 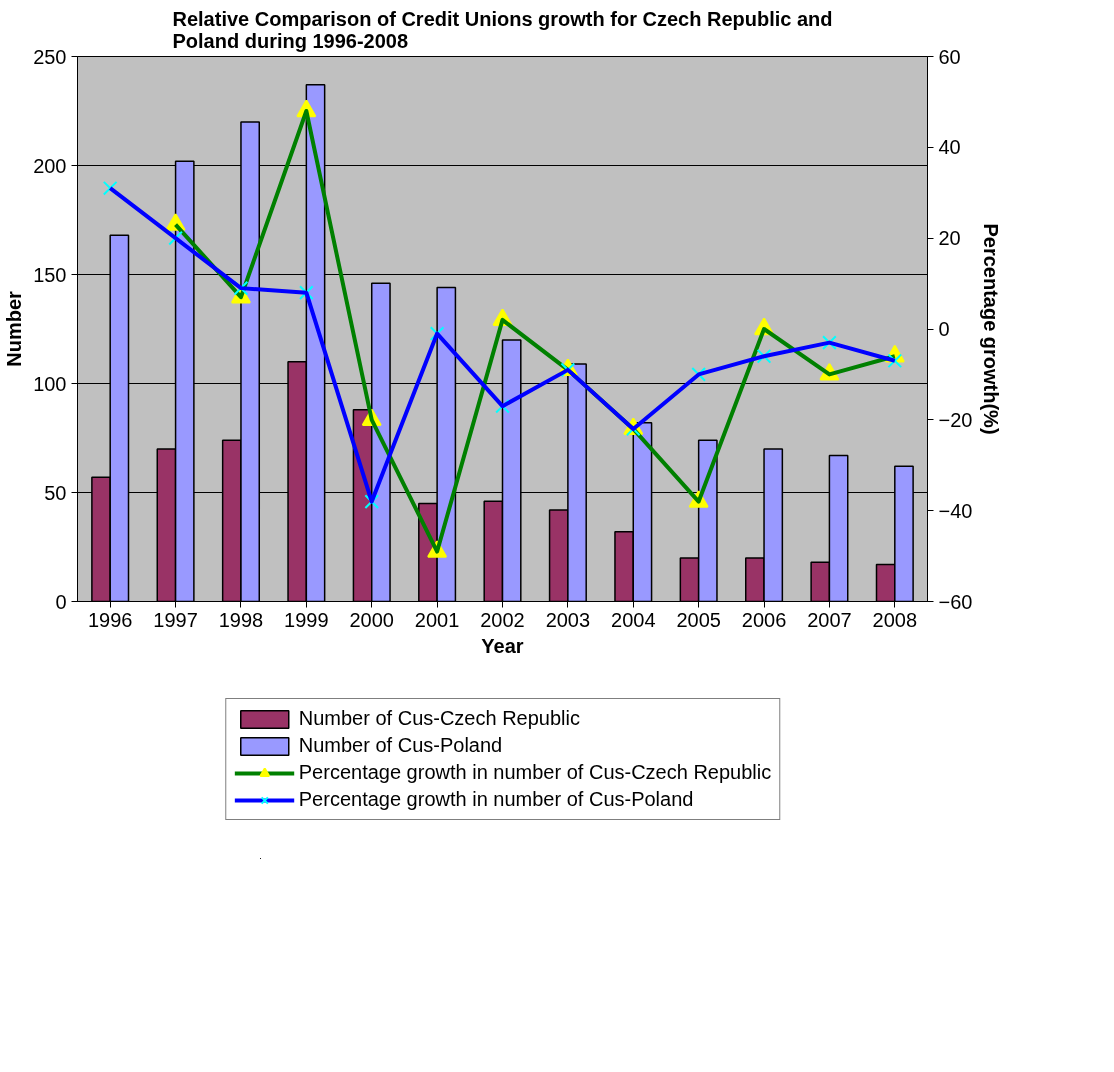 What do you see at coordinates (698, 619) in the screenshot?
I see `x-tick-label: 2005` at bounding box center [698, 619].